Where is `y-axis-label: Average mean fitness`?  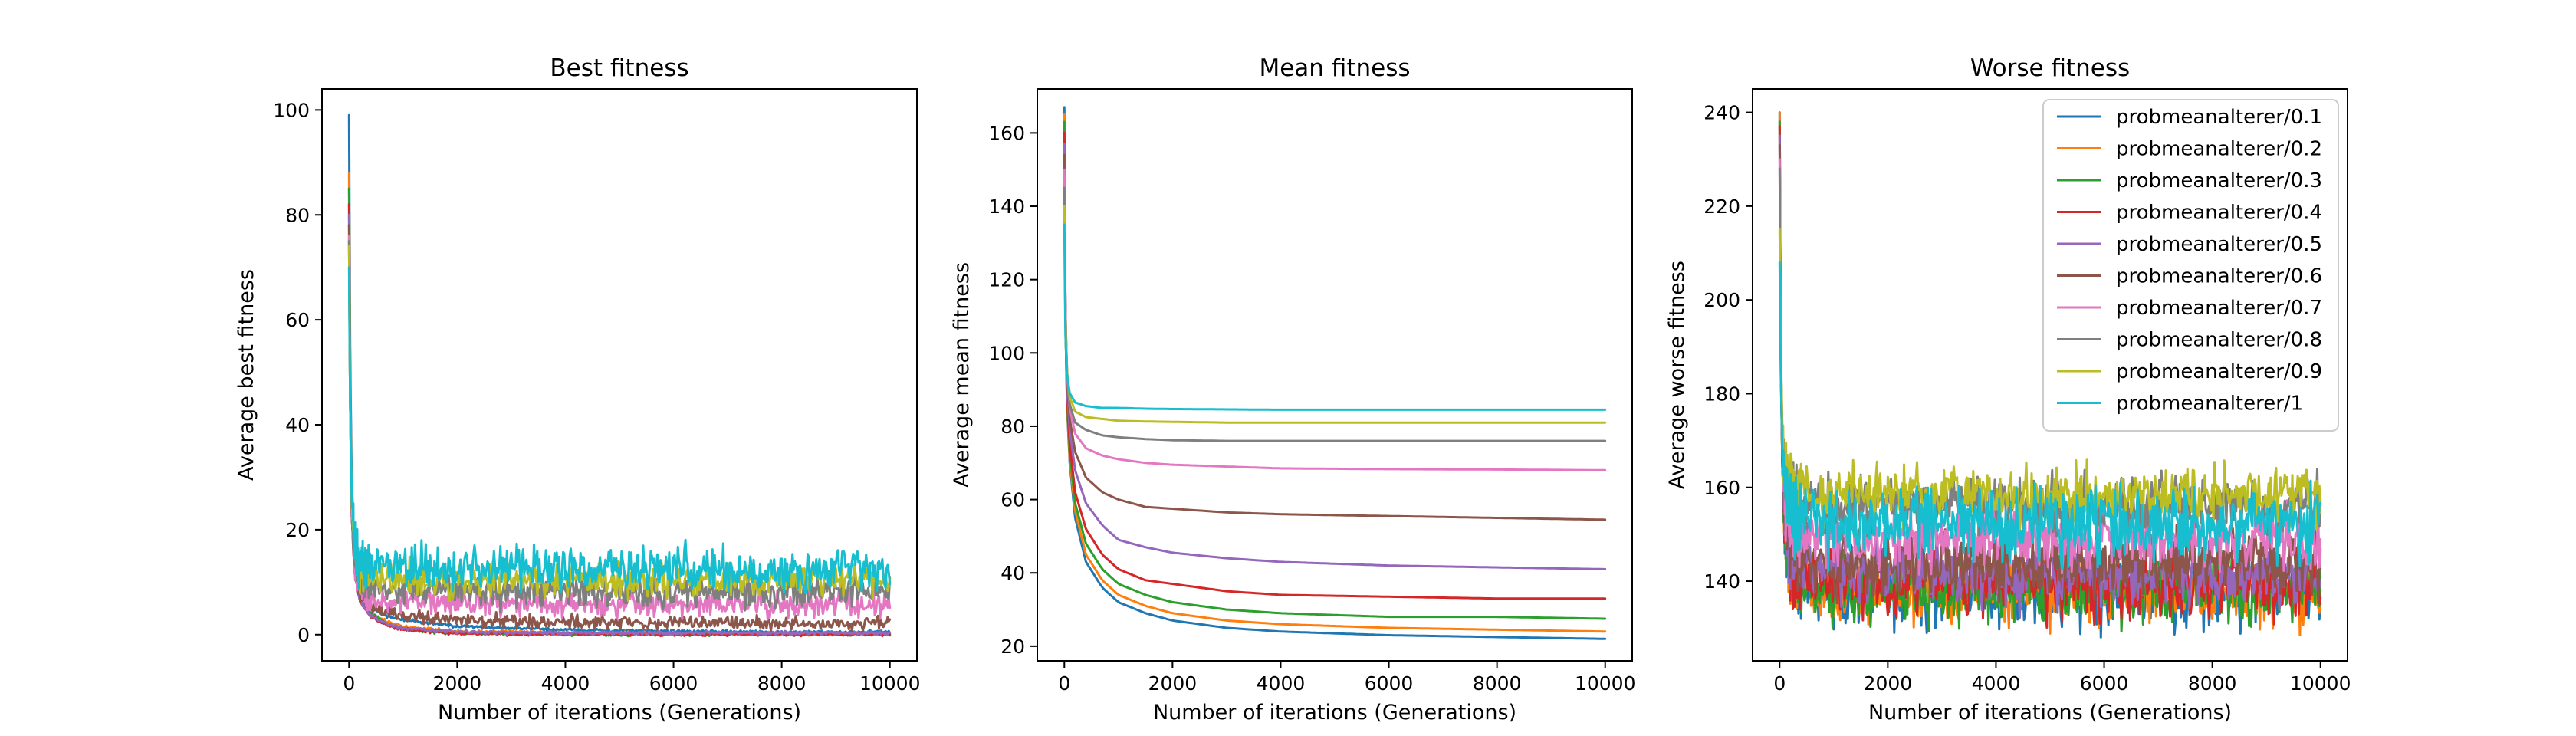 y-axis-label: Average mean fitness is located at coordinates (962, 375).